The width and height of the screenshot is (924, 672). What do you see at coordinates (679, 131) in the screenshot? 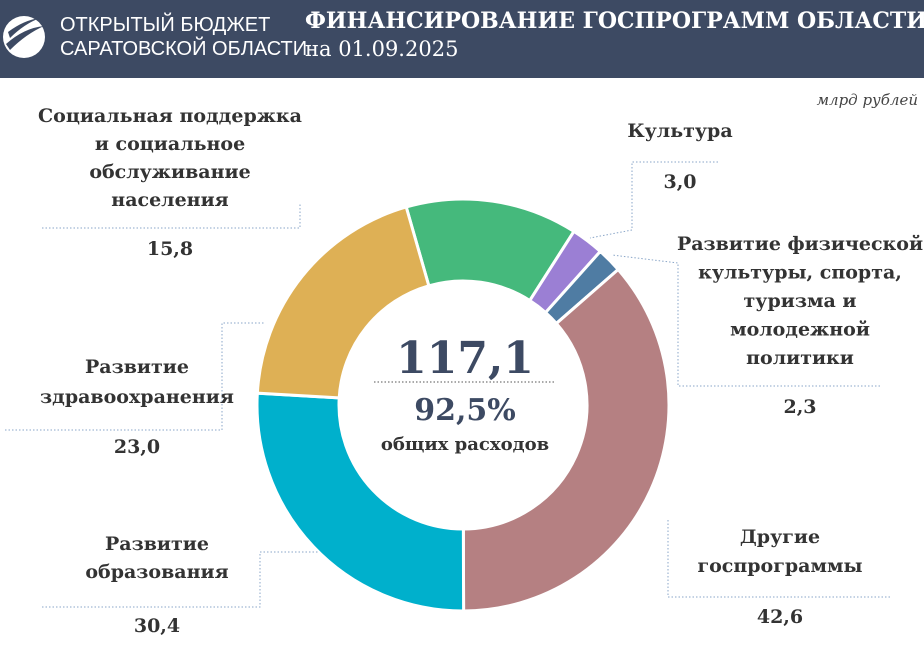
I see `category-label: Культура` at bounding box center [679, 131].